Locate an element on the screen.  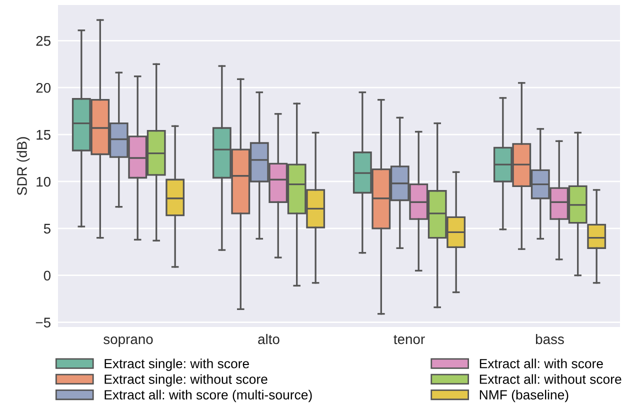
x-tick-label: bass is located at coordinates (550, 339).